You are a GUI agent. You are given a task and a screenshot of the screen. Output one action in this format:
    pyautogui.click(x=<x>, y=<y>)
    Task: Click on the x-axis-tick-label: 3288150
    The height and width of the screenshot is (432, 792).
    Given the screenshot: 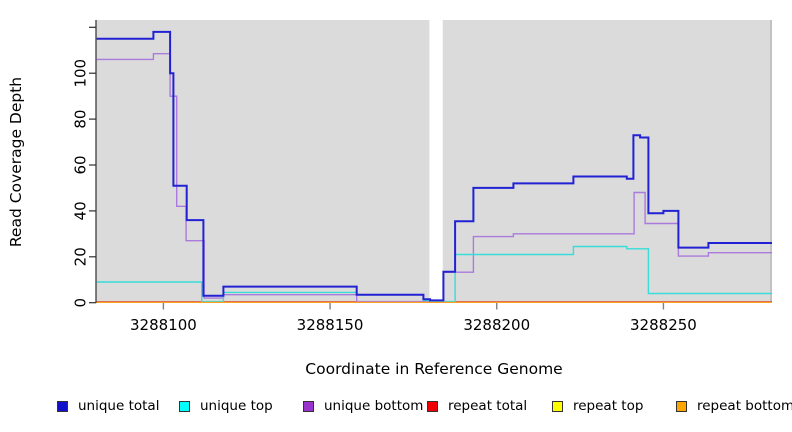 What is the action you would take?
    pyautogui.click(x=330, y=325)
    